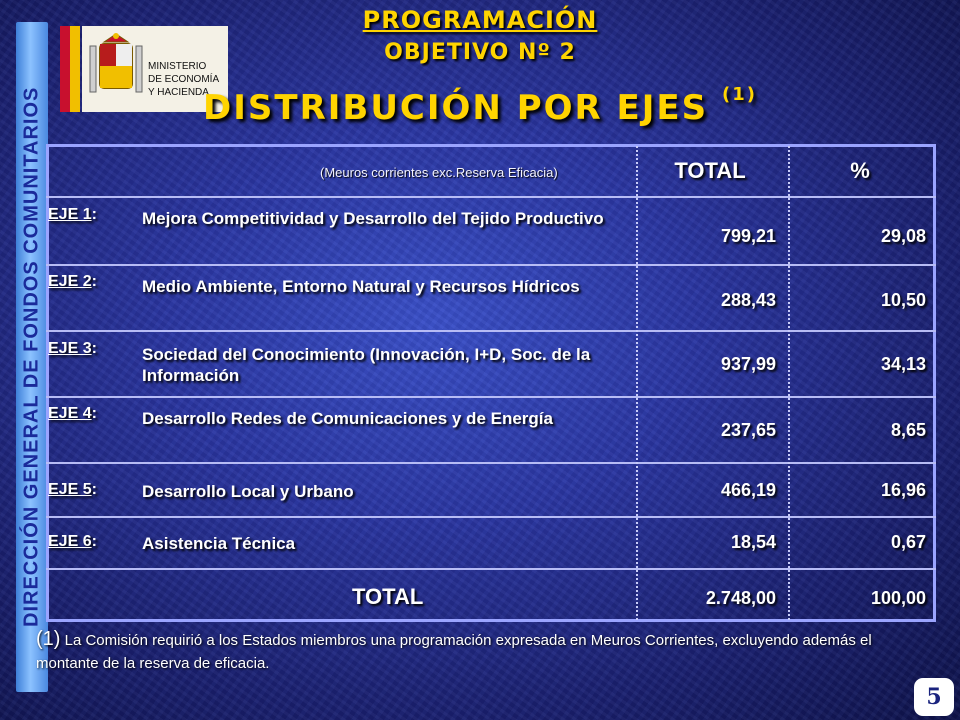 Image resolution: width=960 pixels, height=720 pixels. I want to click on eje-label: EJE 3:, so click(72, 348).